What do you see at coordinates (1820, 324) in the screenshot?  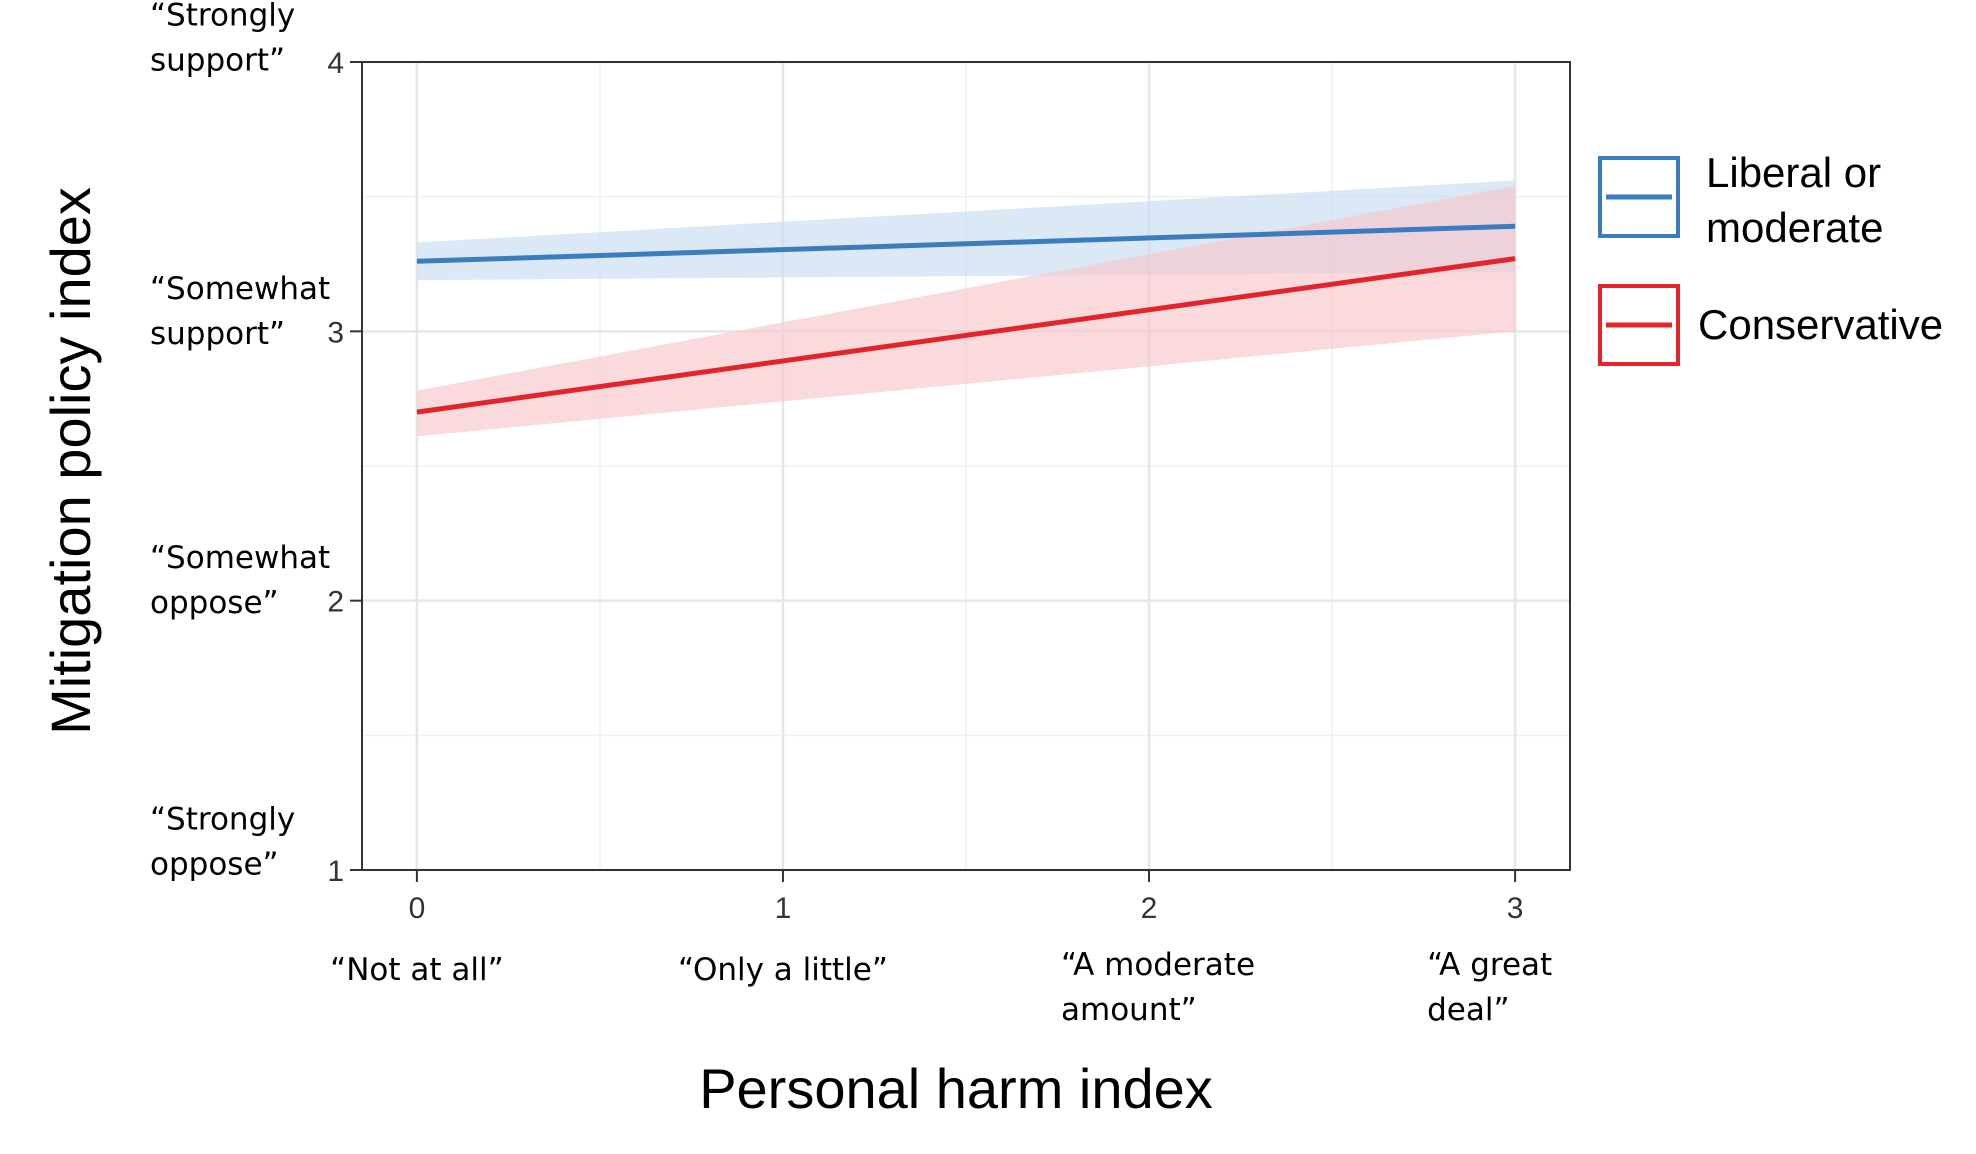 I see `legend-label: Conservative` at bounding box center [1820, 324].